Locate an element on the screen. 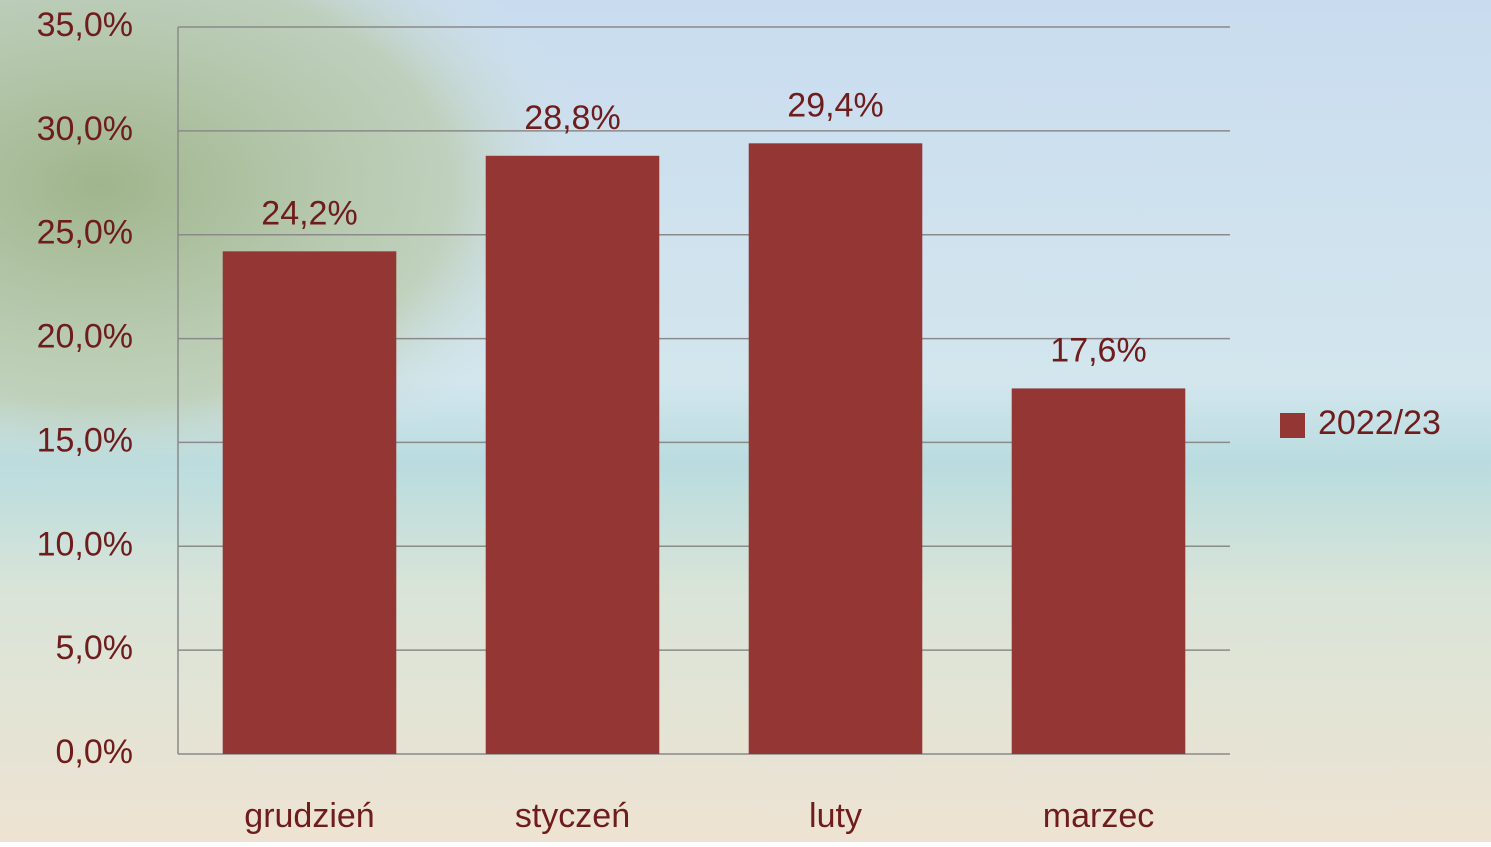  x-tick-label: styczeń is located at coordinates (572, 816).